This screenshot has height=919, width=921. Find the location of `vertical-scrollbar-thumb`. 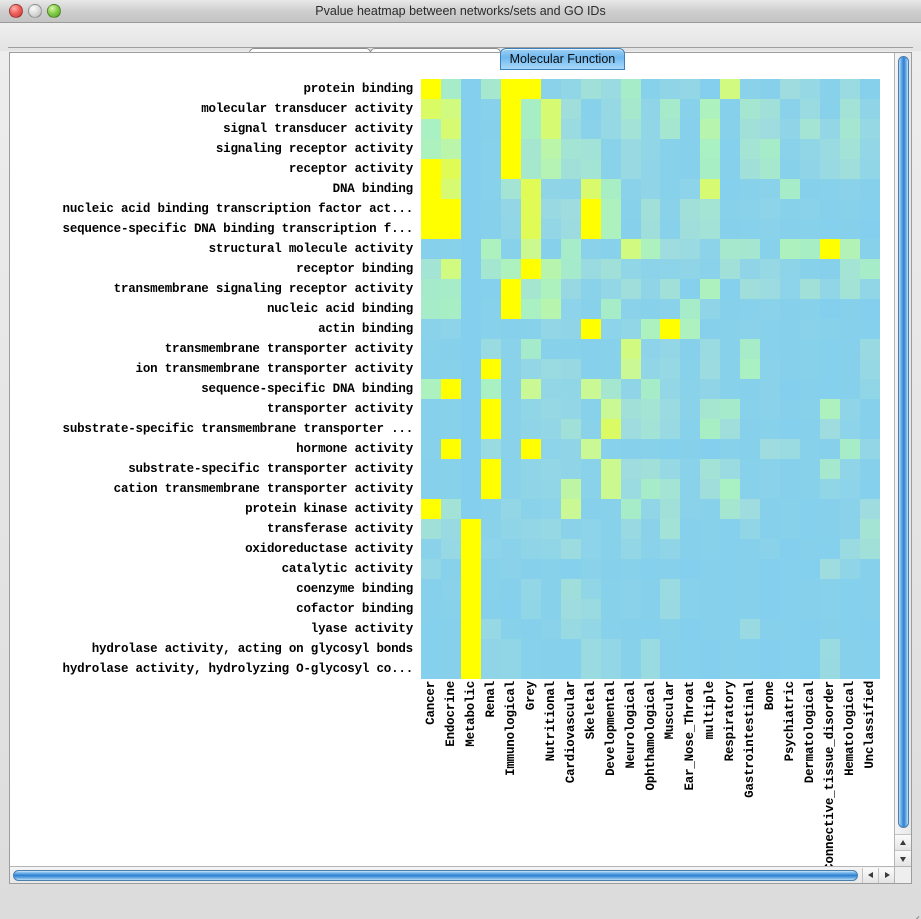

vertical-scrollbar-thumb is located at coordinates (903, 442).